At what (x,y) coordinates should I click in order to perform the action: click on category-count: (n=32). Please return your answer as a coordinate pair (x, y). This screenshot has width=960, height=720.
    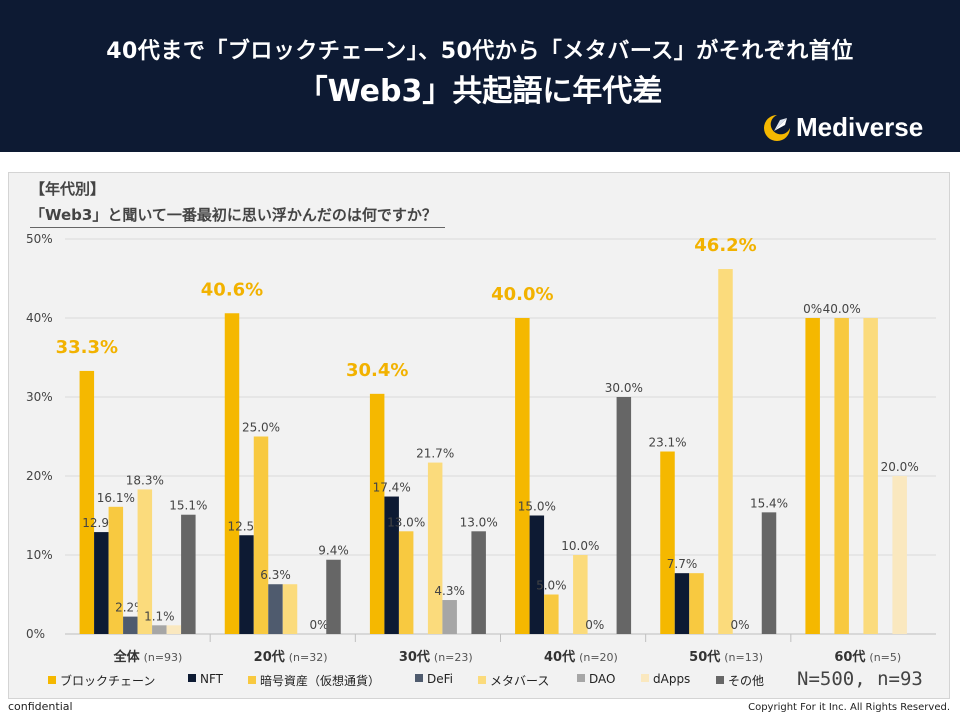
    Looking at the image, I should click on (308, 657).